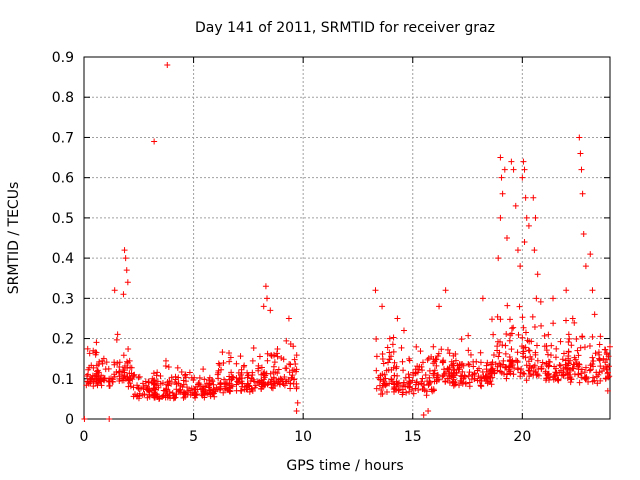 This screenshot has width=640, height=480. What do you see at coordinates (522, 437) in the screenshot?
I see `x-tick-label: 20` at bounding box center [522, 437].